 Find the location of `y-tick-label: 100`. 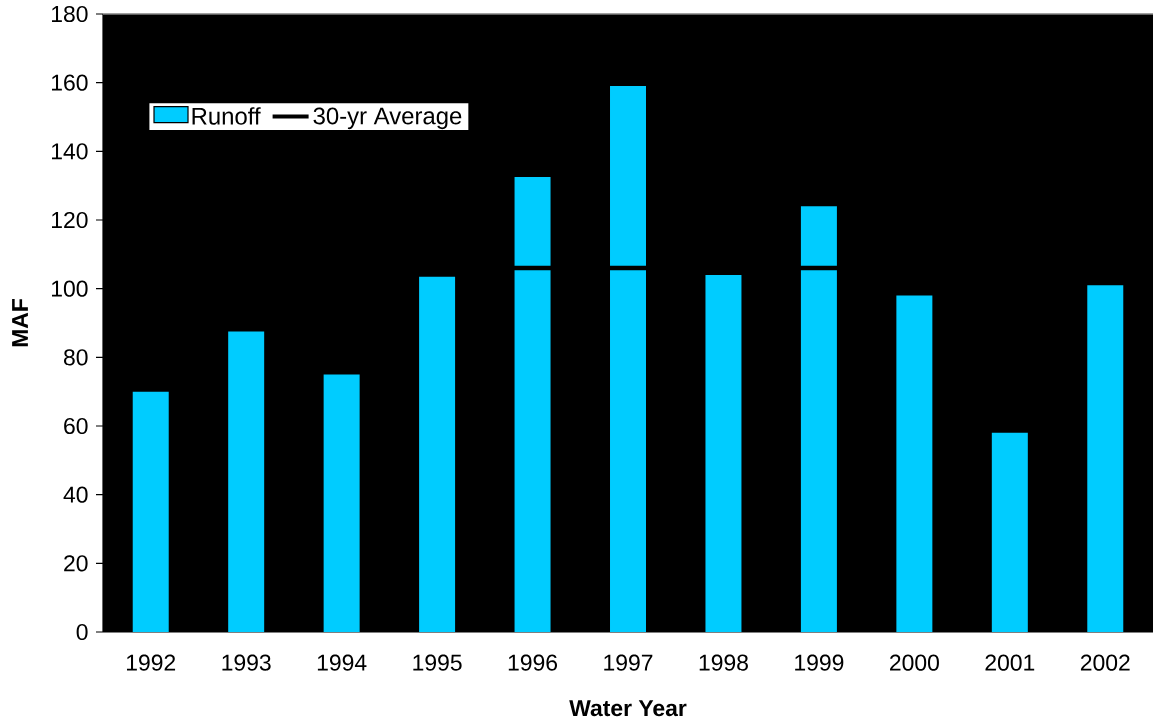

y-tick-label: 100 is located at coordinates (70, 288).